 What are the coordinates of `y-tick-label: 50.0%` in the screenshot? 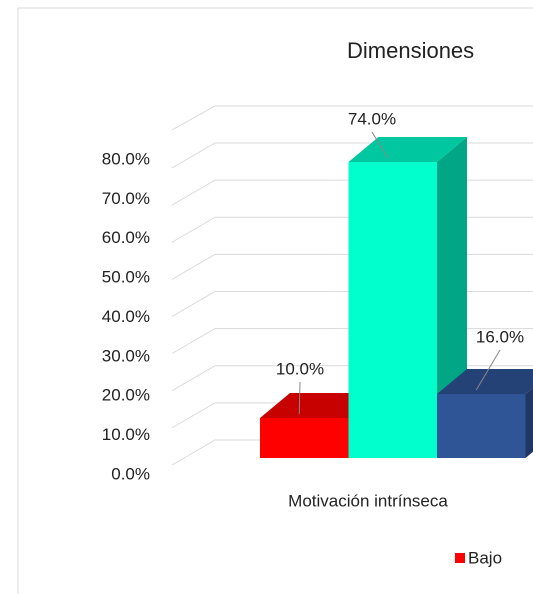 It's located at (126, 277).